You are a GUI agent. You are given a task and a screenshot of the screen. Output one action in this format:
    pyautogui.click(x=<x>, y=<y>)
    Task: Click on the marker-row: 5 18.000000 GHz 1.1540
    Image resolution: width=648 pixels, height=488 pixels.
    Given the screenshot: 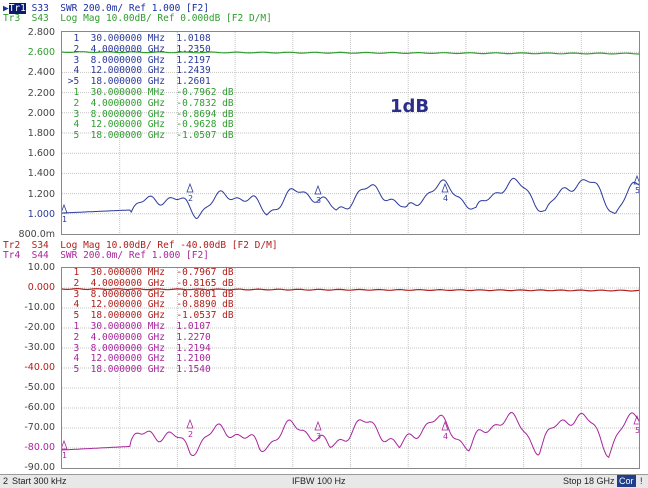 What is the action you would take?
    pyautogui.click(x=136, y=370)
    